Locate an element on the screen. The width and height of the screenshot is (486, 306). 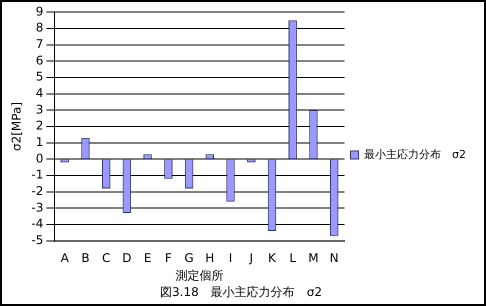
text: 図3.18 最小主応力分布 σ2 is located at coordinates (241, 291).